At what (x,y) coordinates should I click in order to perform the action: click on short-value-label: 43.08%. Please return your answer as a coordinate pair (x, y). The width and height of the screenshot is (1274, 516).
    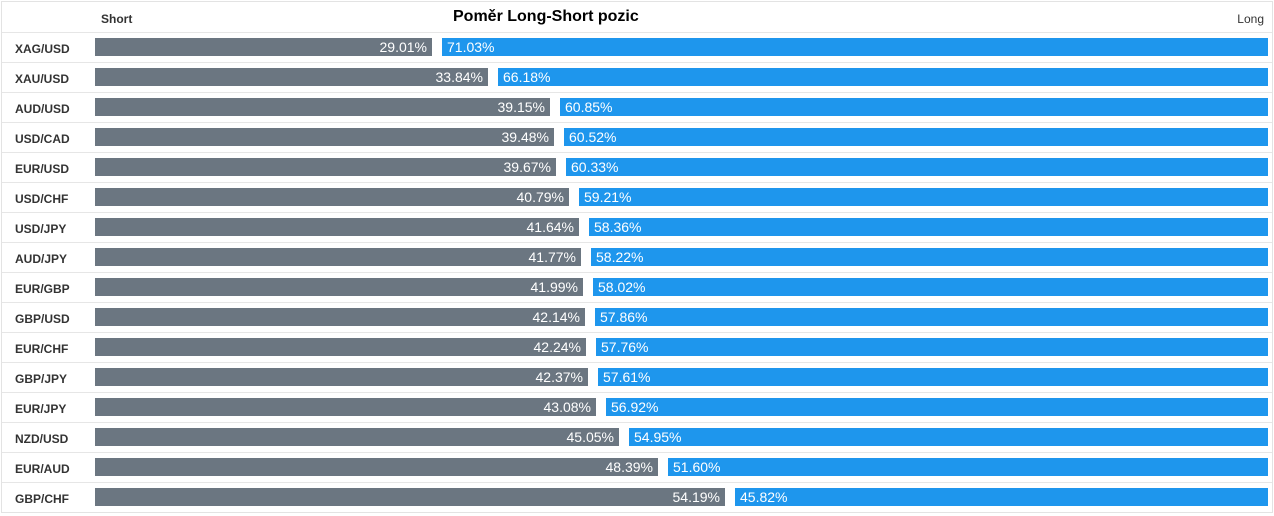
    Looking at the image, I should click on (567, 407).